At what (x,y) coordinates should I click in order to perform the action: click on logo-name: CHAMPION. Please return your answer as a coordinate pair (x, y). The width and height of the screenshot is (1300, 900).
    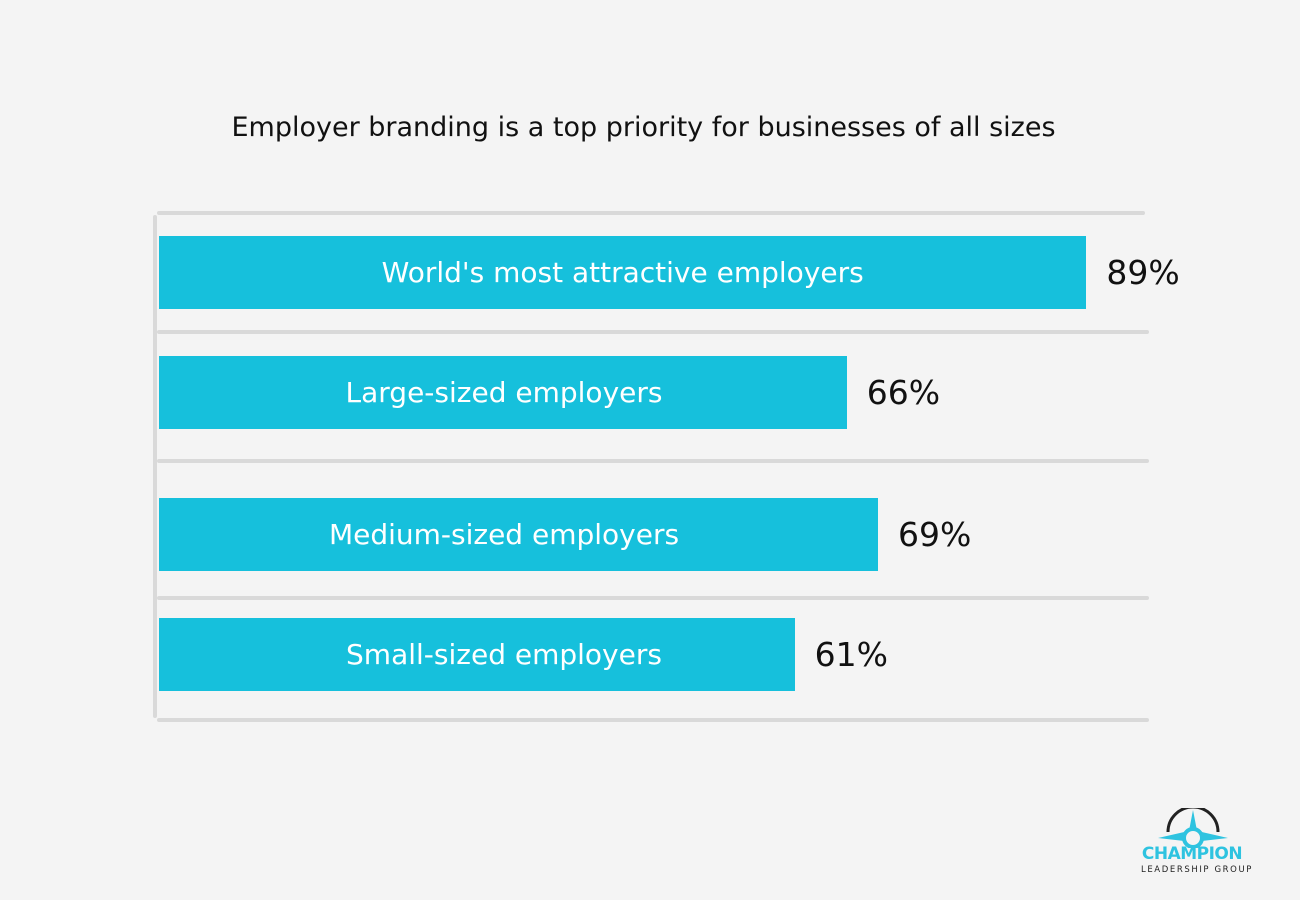
    Looking at the image, I should click on (1192, 854).